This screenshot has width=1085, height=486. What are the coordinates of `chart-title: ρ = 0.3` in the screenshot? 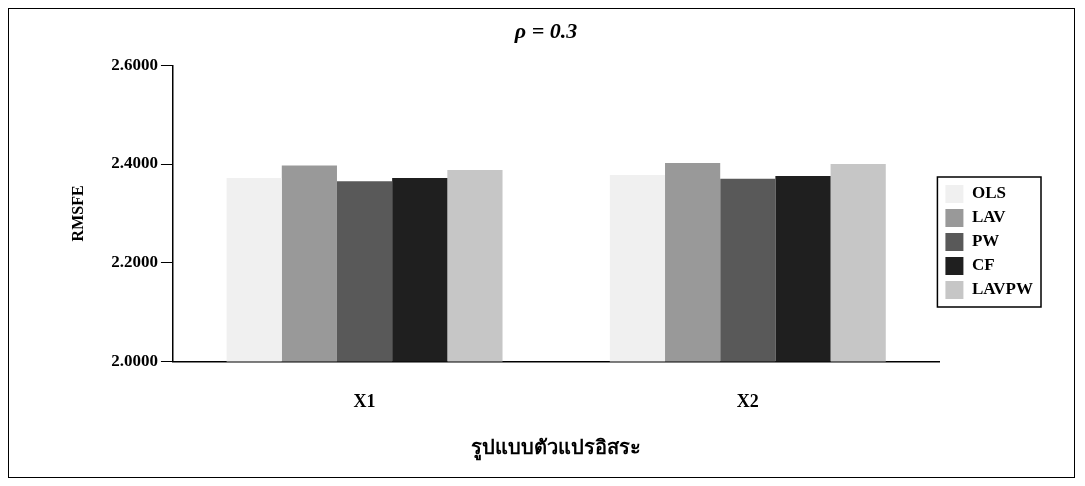 It's located at (545, 30).